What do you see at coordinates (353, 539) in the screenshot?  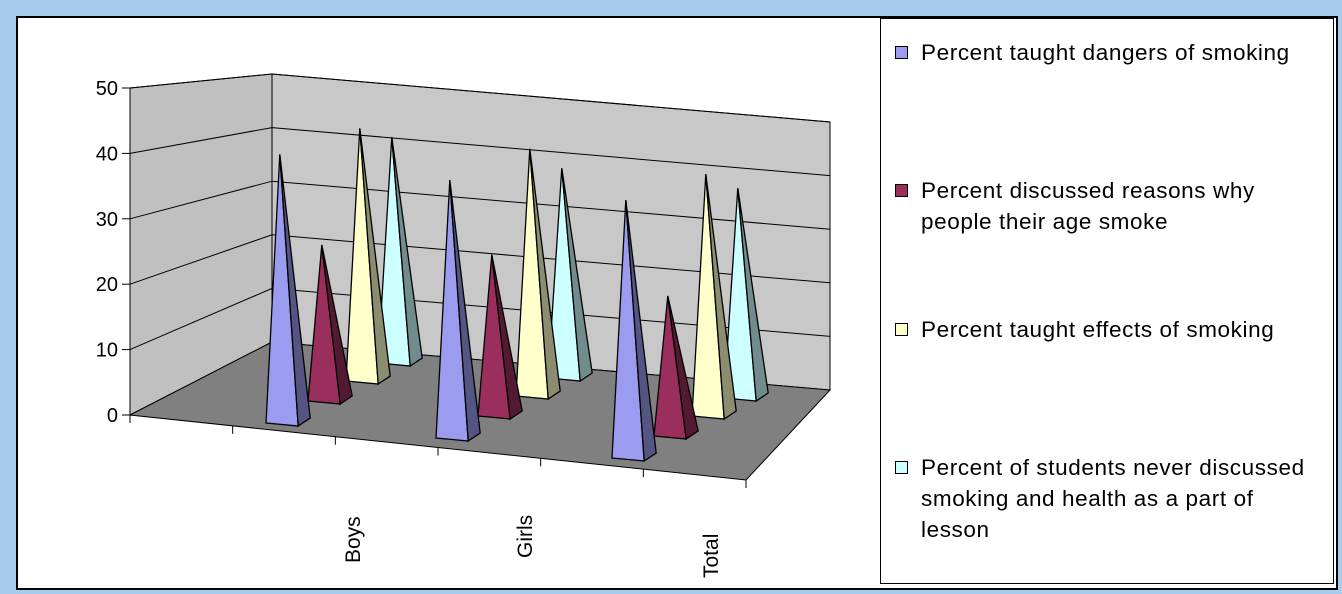 I see `category-label-boys: Boys` at bounding box center [353, 539].